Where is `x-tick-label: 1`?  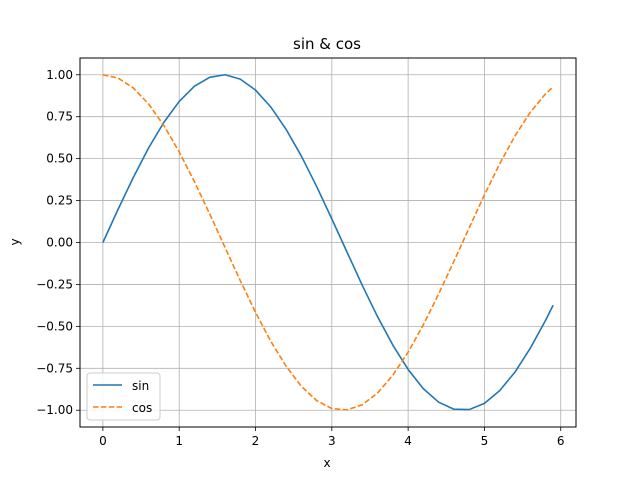 x-tick-label: 1 is located at coordinates (179, 441).